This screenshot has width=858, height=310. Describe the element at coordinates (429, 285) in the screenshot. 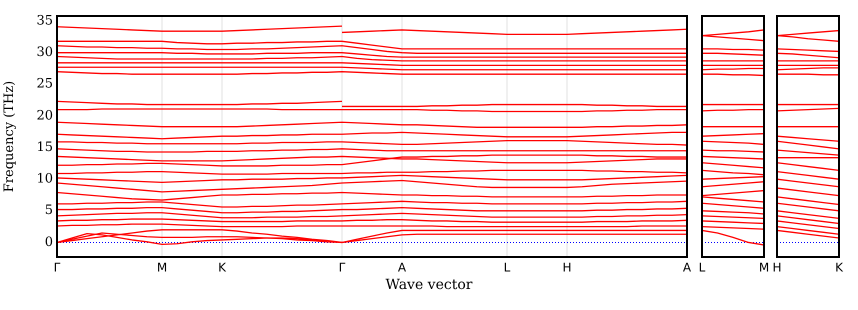

I see `x-axis-title: Wave vector` at that location.